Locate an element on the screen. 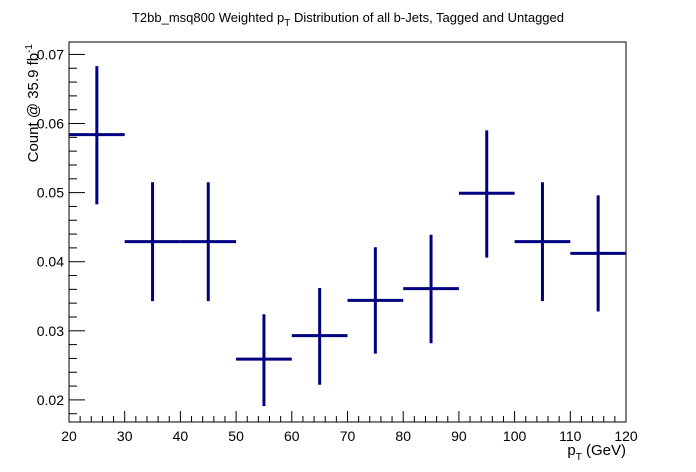  y-tick-label: 0.05 is located at coordinates (50, 193).